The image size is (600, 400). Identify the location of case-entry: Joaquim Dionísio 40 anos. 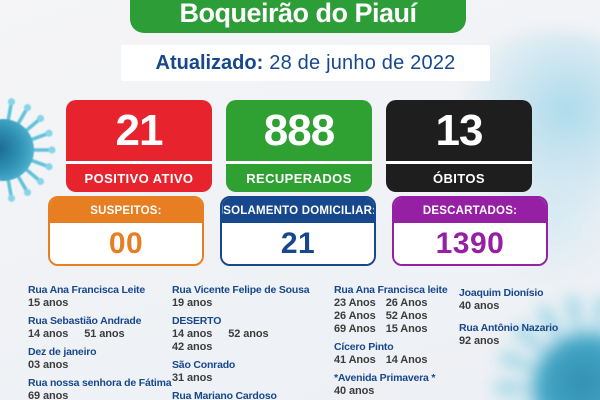
(524, 299).